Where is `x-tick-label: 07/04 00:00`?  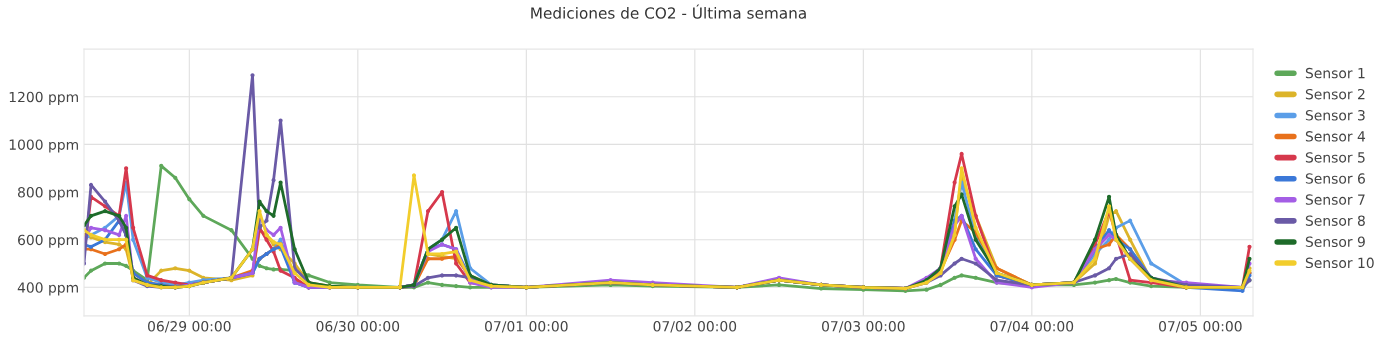 x-tick-label: 07/04 00:00 is located at coordinates (1032, 327).